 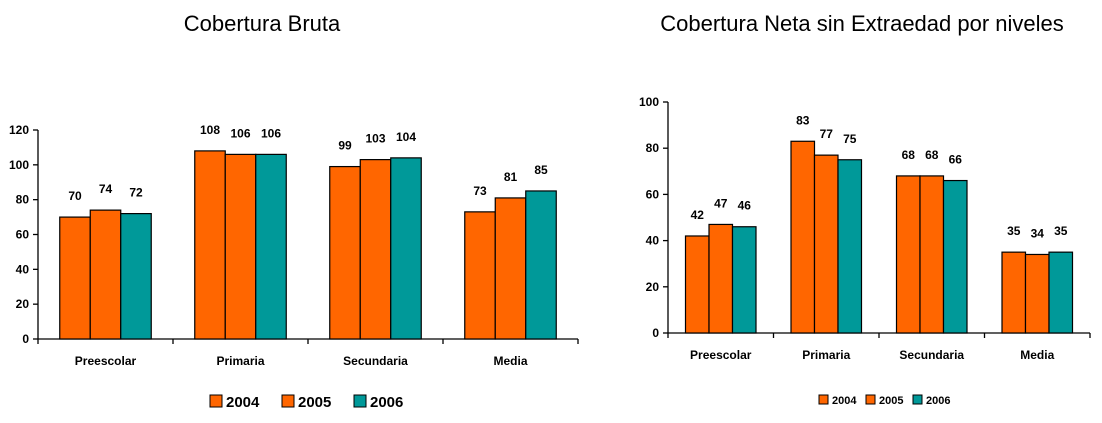 I want to click on chart-2-data-label: 75, so click(x=850, y=139).